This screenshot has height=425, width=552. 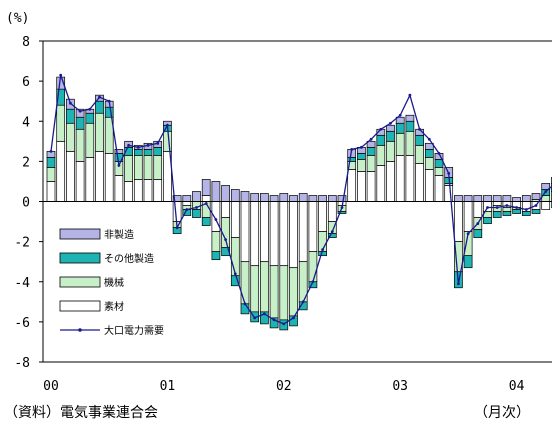 What do you see at coordinates (26, 122) in the screenshot?
I see `y-tick-label: 4` at bounding box center [26, 122].